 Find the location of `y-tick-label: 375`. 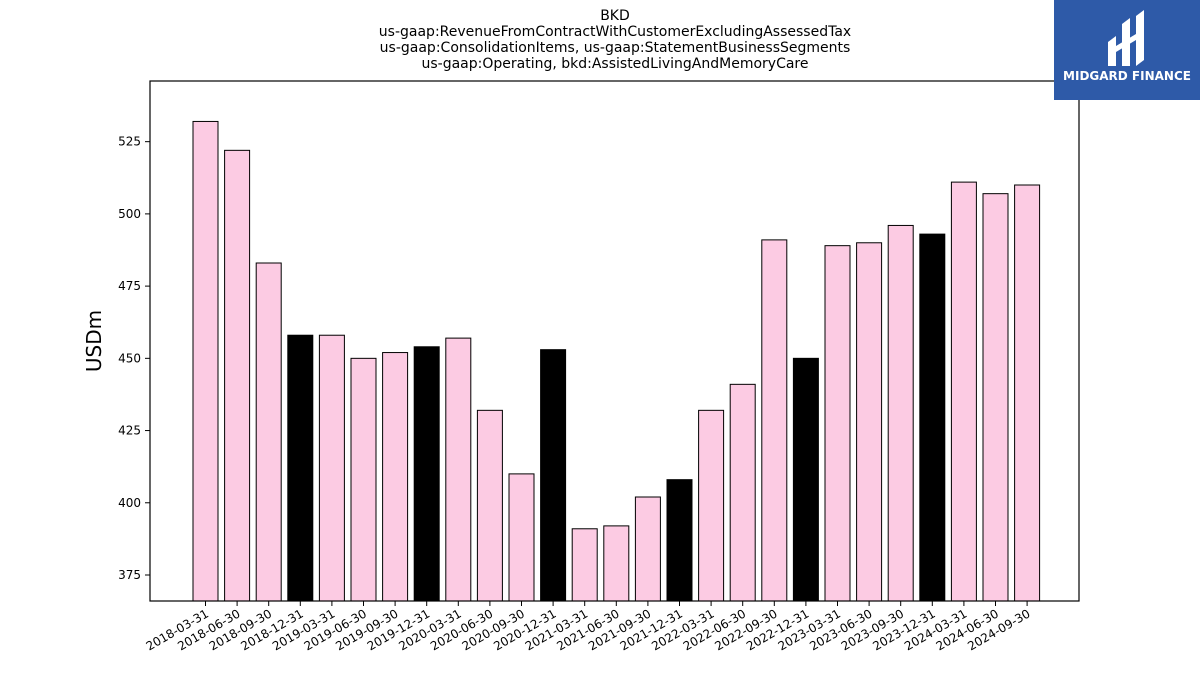

y-tick-label: 375 is located at coordinates (129, 575).